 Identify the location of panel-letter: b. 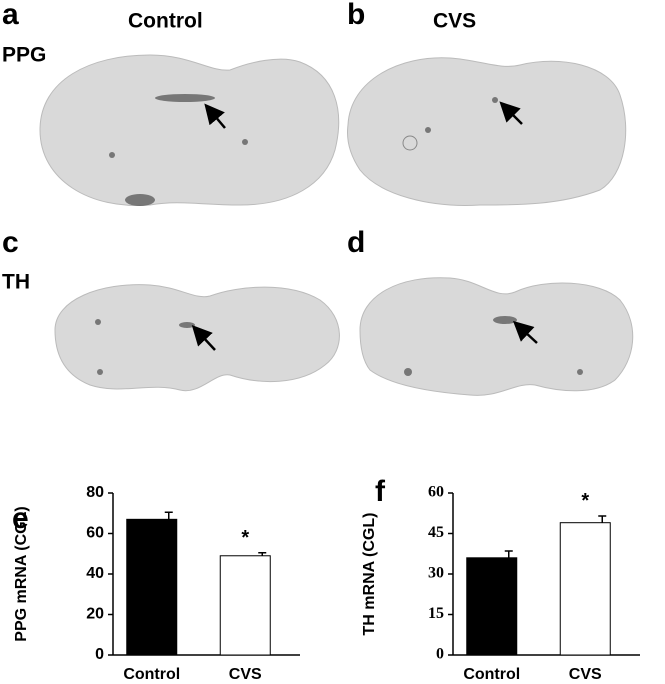
(356, 15).